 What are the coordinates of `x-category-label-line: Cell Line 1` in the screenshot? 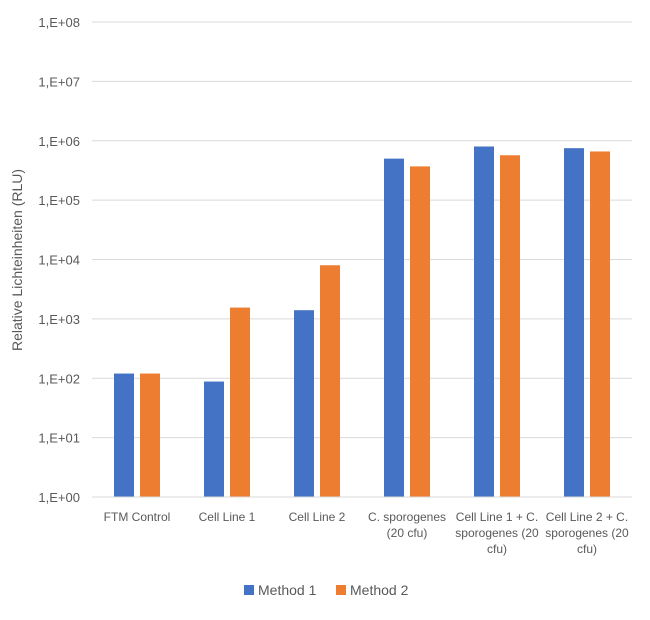 It's located at (227, 517).